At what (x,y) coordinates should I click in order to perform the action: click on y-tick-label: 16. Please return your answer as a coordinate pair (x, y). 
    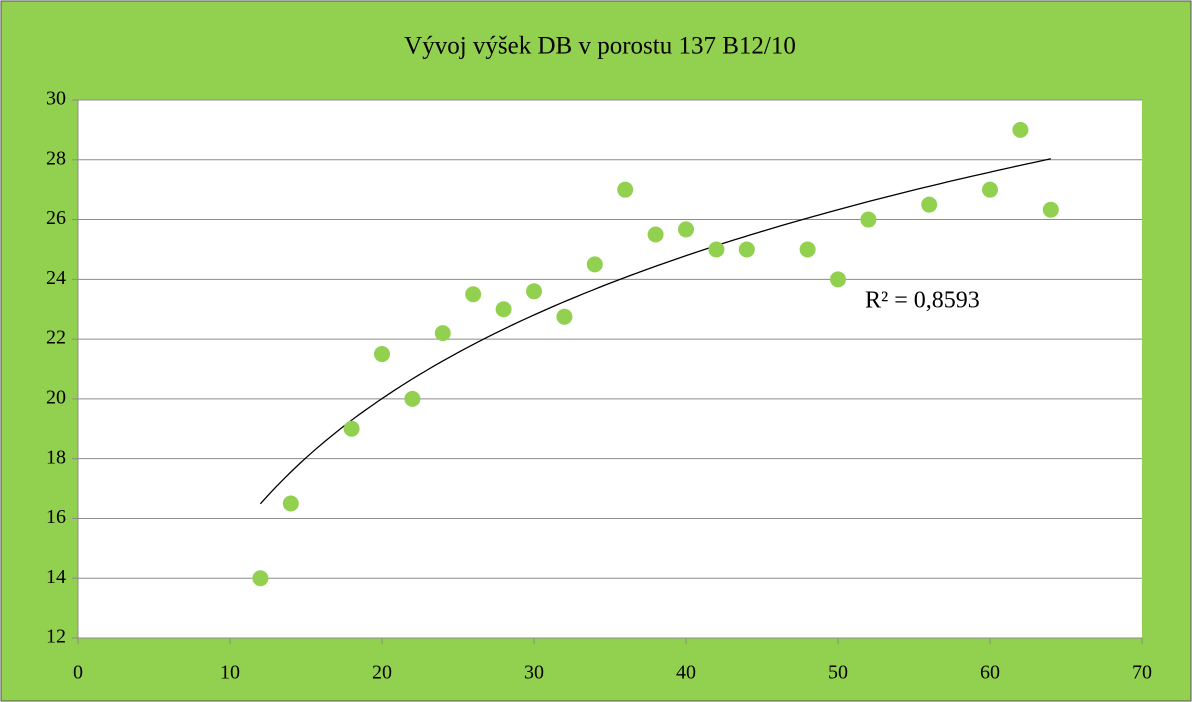
    Looking at the image, I should click on (56, 517).